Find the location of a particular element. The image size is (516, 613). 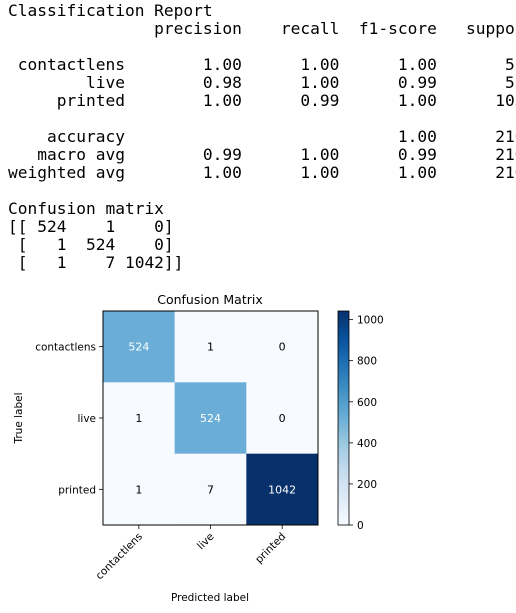

report-title: Classification Report is located at coordinates (110, 10).